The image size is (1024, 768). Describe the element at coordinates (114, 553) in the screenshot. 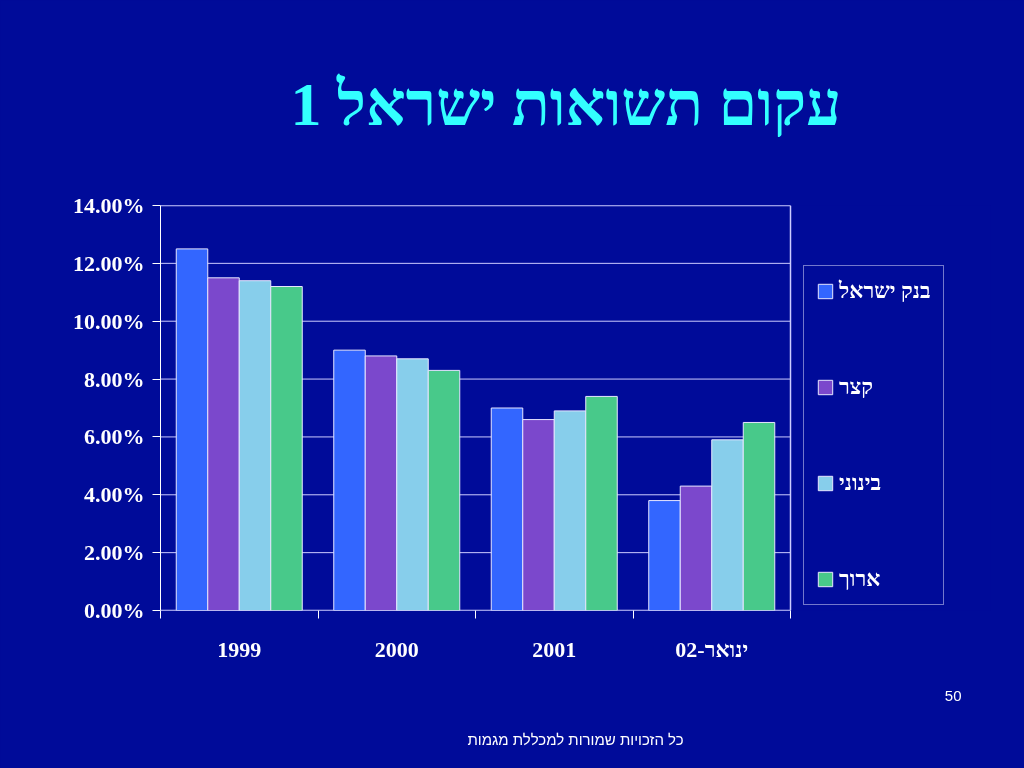

I see `y-tick-label: 2.00%` at that location.